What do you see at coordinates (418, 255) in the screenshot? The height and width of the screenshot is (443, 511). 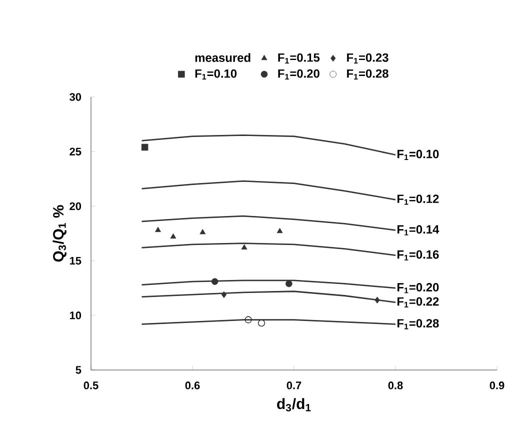 I see `series-label: F$_{1}$=0.16` at bounding box center [418, 255].